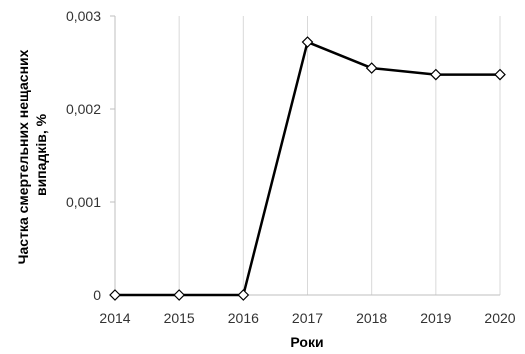  What do you see at coordinates (83, 16) in the screenshot?
I see `y-tick-label: 0,003` at bounding box center [83, 16].